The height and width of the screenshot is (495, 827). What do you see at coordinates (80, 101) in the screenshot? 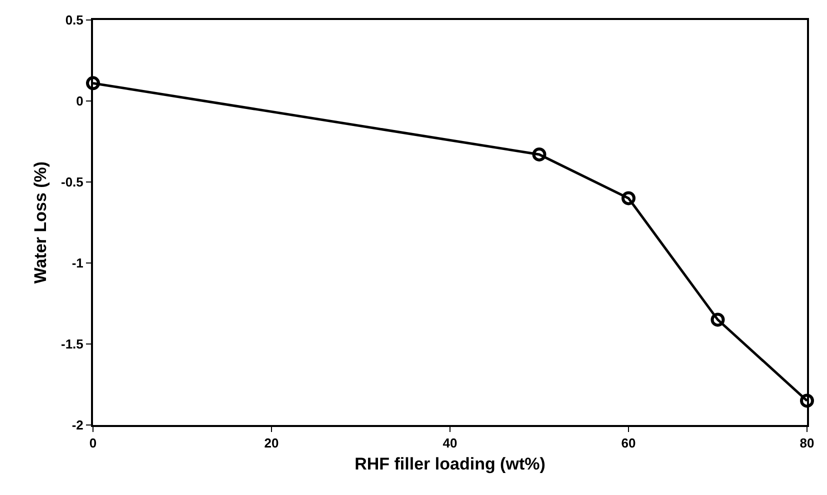
I see `y-tick-label: 0` at bounding box center [80, 101].